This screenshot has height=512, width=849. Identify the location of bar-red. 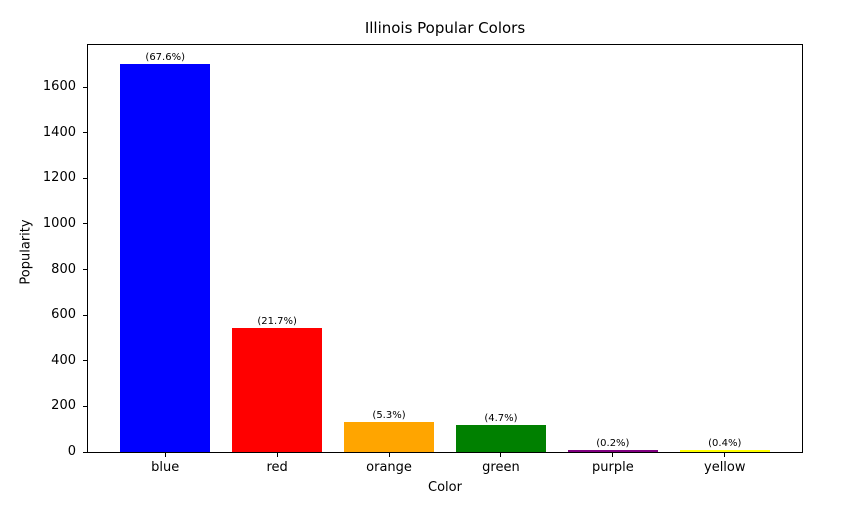
(277, 389).